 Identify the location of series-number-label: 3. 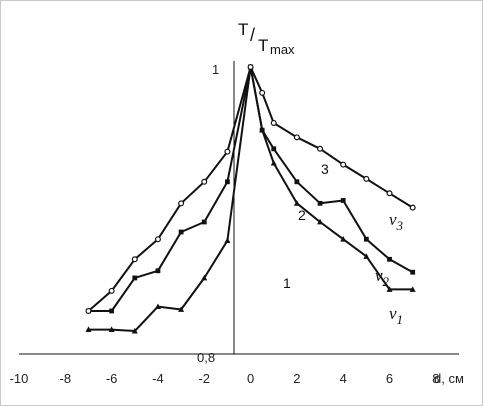
(325, 169).